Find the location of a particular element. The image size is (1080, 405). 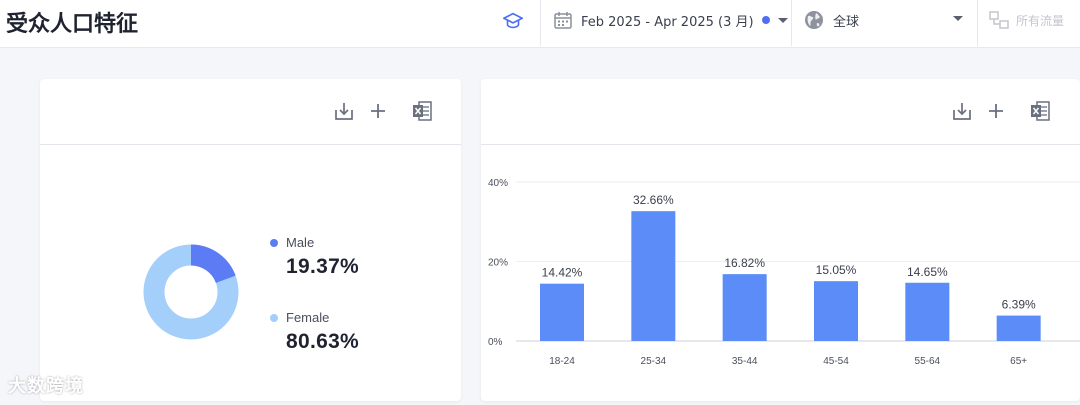

traffic-source-selector: 所有流量 is located at coordinates (1026, 20).